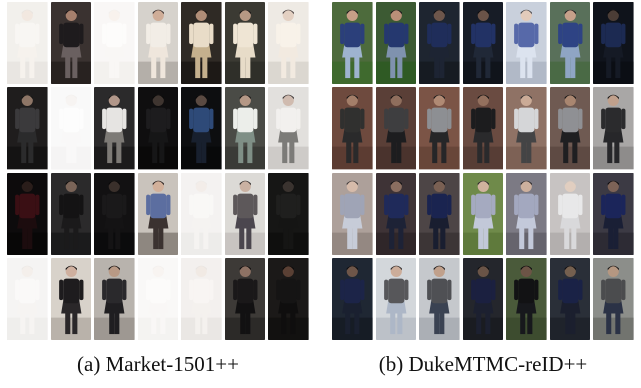 Image resolution: width=641 pixels, height=388 pixels. Describe the element at coordinates (483, 364) in the screenshot. I see `caption-dukemtmc-reid: (b) DukeMTMC-reID++` at that location.